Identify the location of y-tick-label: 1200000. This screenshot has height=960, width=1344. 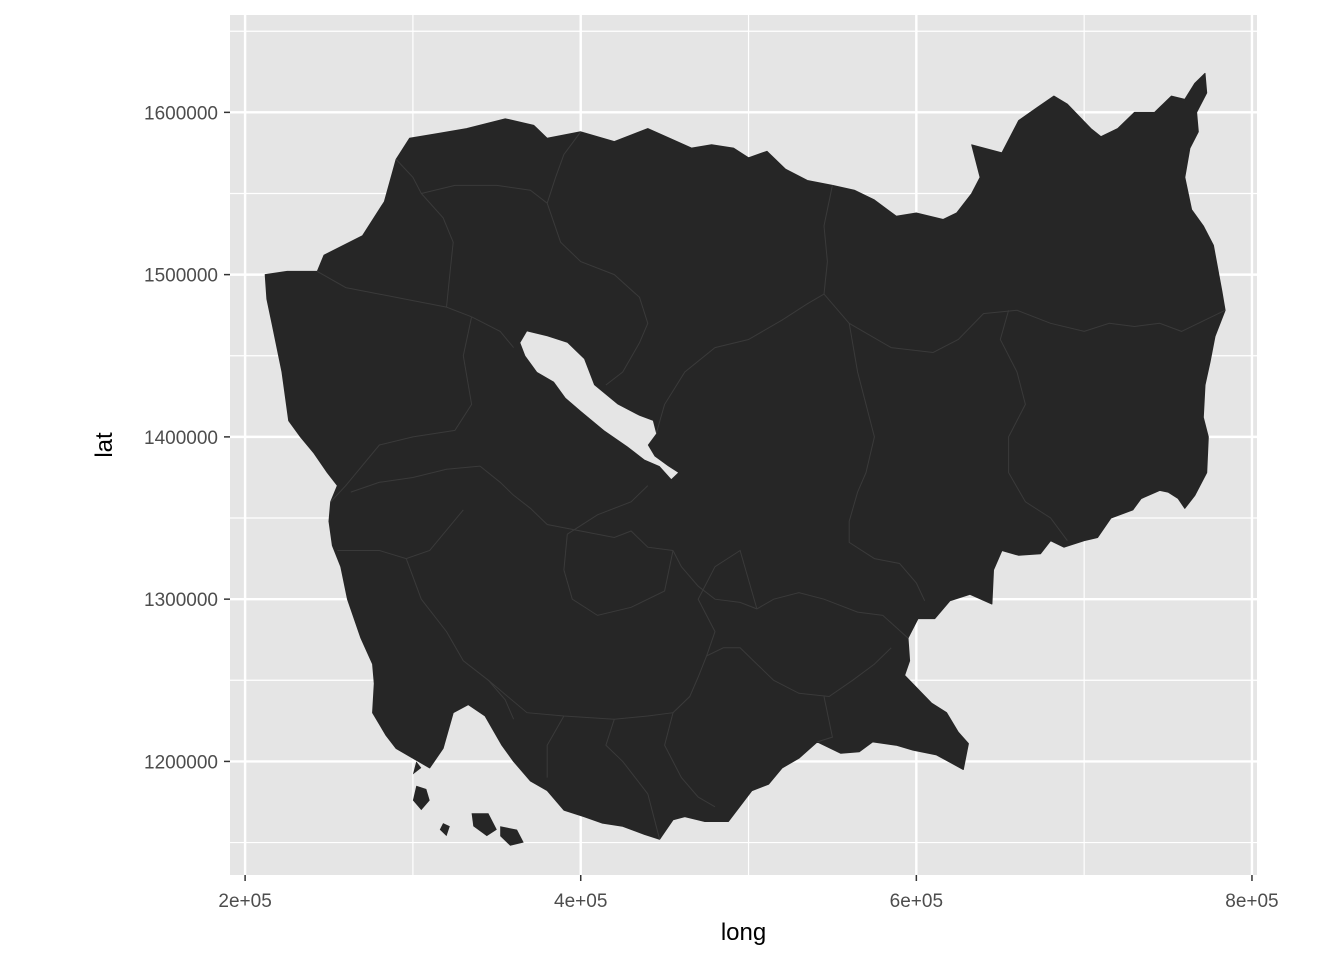
(181, 762).